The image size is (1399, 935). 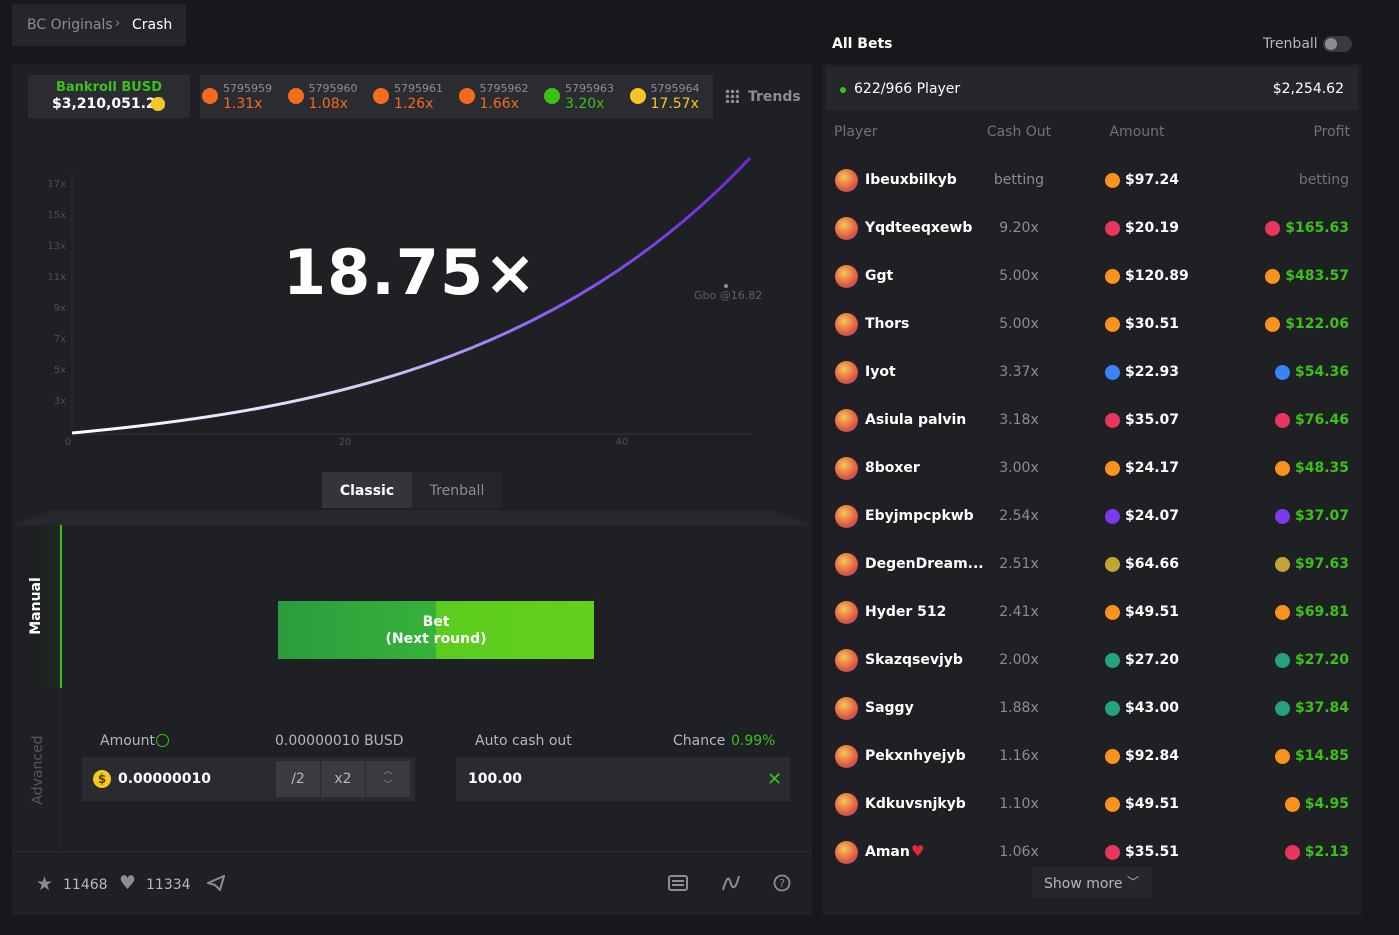 What do you see at coordinates (164, 779) in the screenshot?
I see `amount-input: 0.00000010` at bounding box center [164, 779].